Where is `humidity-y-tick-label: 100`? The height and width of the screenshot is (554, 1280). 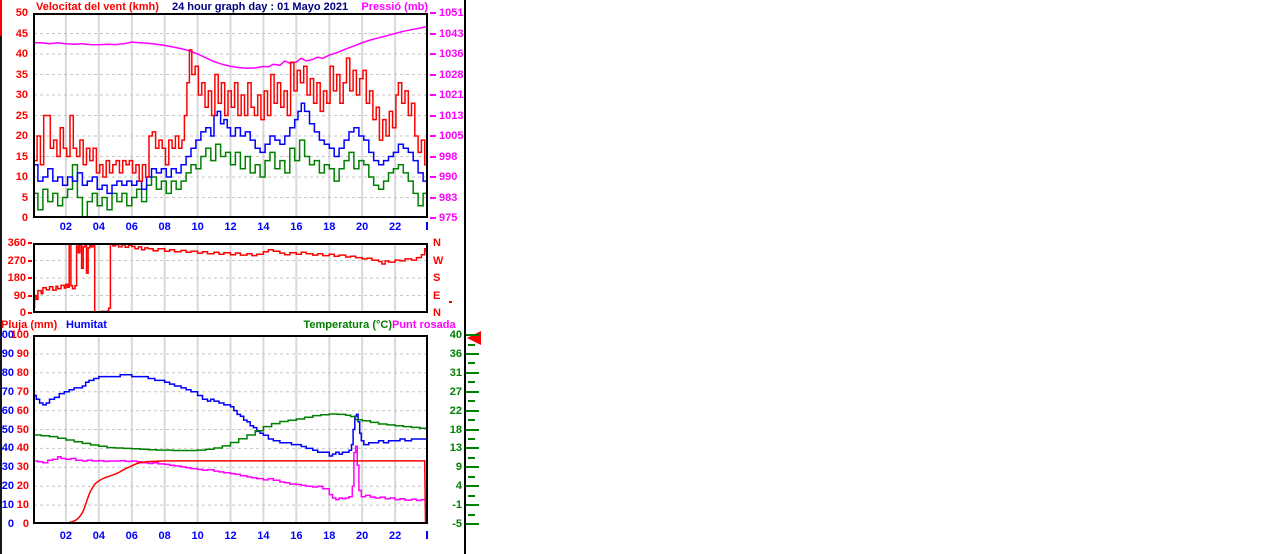
humidity-y-tick-label: 100 is located at coordinates (7, 335).